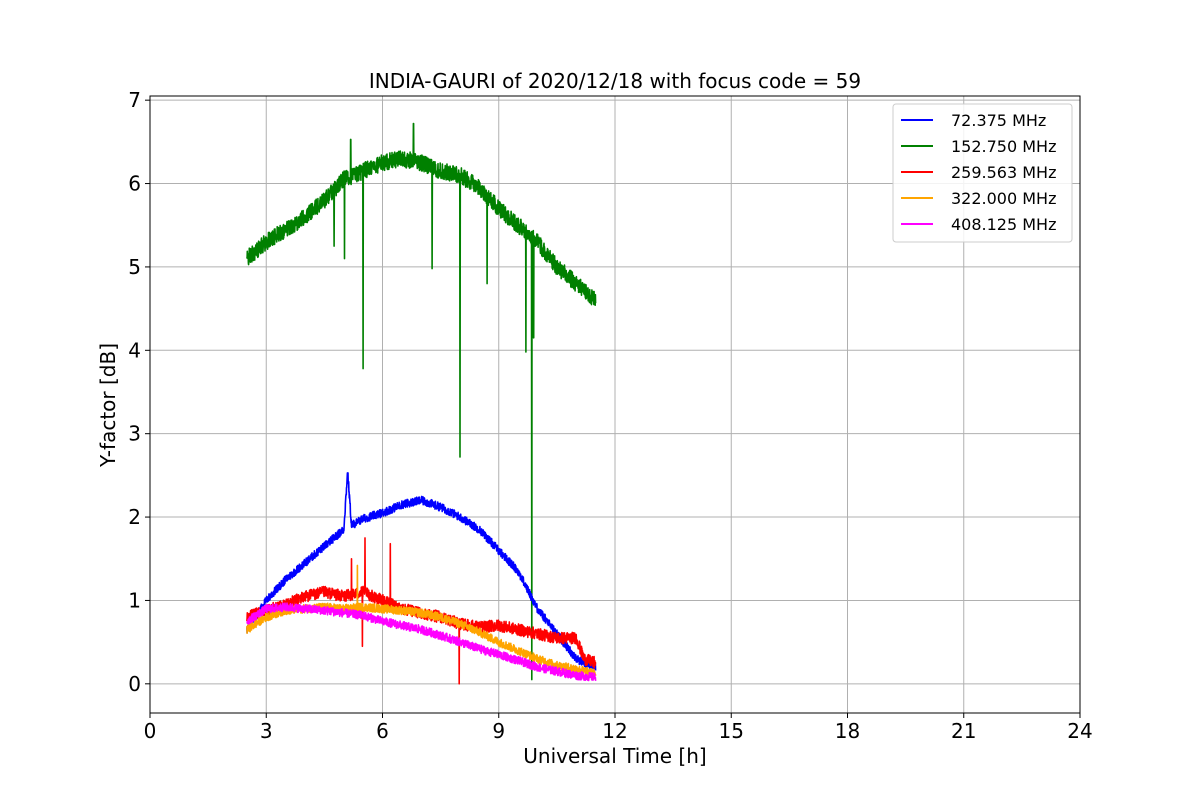  I want to click on x-tick-label: 6, so click(382, 731).